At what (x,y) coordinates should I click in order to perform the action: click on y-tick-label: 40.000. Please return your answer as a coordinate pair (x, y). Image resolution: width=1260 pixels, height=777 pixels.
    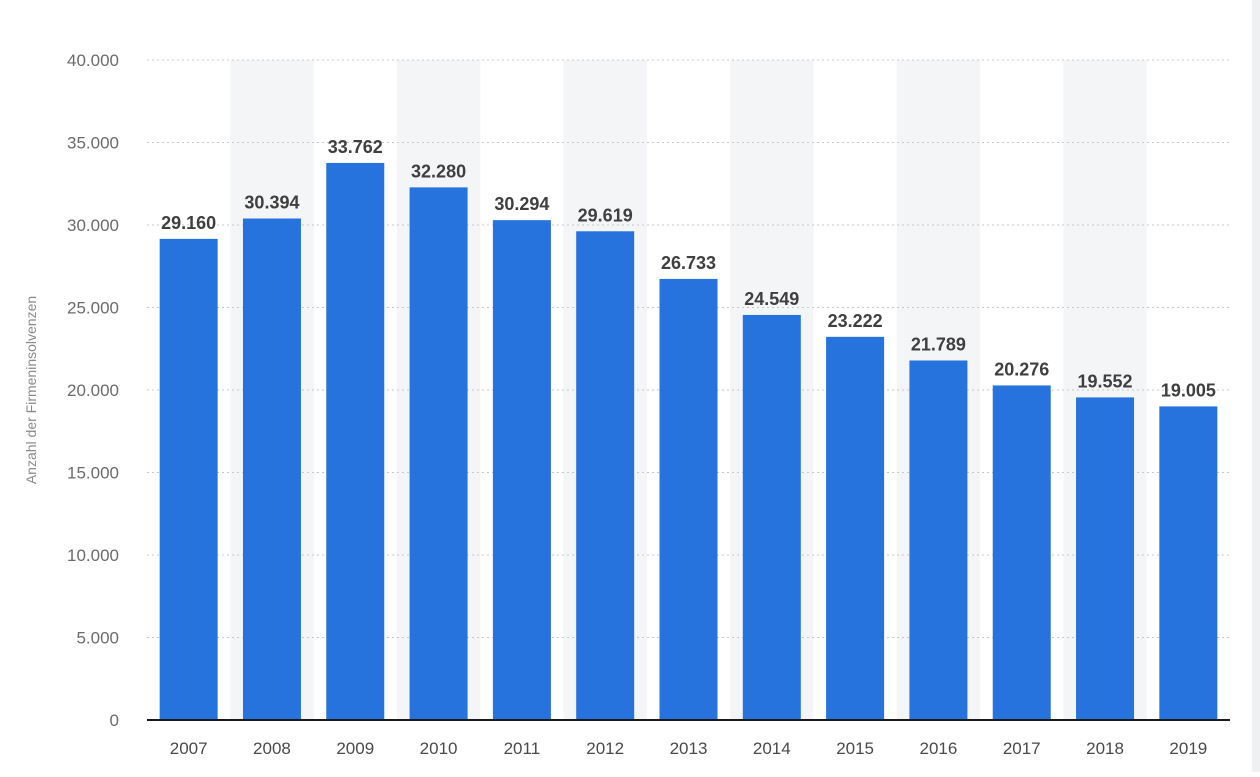
    Looking at the image, I should click on (93, 60).